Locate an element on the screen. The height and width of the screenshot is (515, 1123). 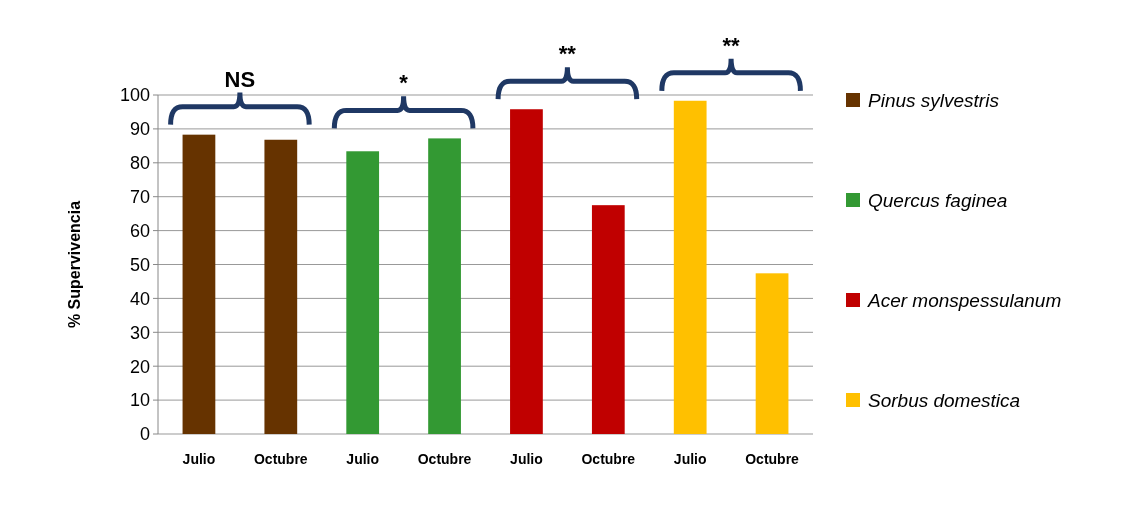
y-tick-label: 50 is located at coordinates (139, 264).